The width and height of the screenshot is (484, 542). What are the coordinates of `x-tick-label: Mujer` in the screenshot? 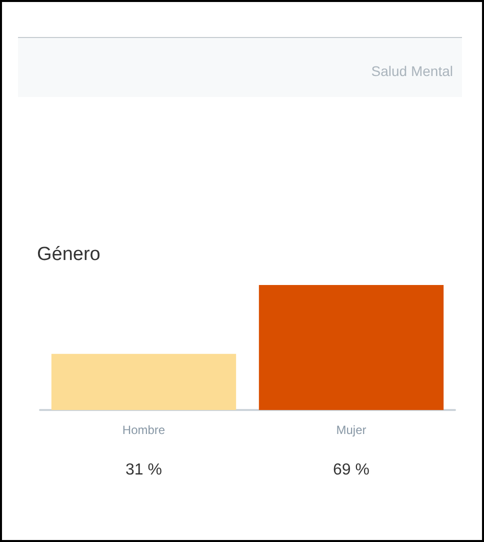 It's located at (351, 430).